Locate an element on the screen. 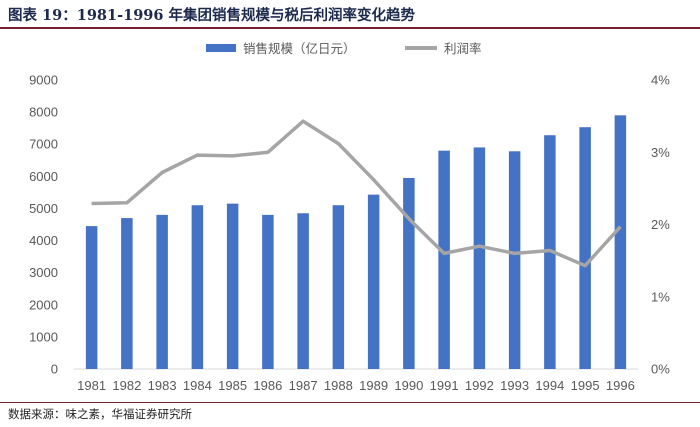 The image size is (700, 427). x-tick-label: 1987 is located at coordinates (303, 385).